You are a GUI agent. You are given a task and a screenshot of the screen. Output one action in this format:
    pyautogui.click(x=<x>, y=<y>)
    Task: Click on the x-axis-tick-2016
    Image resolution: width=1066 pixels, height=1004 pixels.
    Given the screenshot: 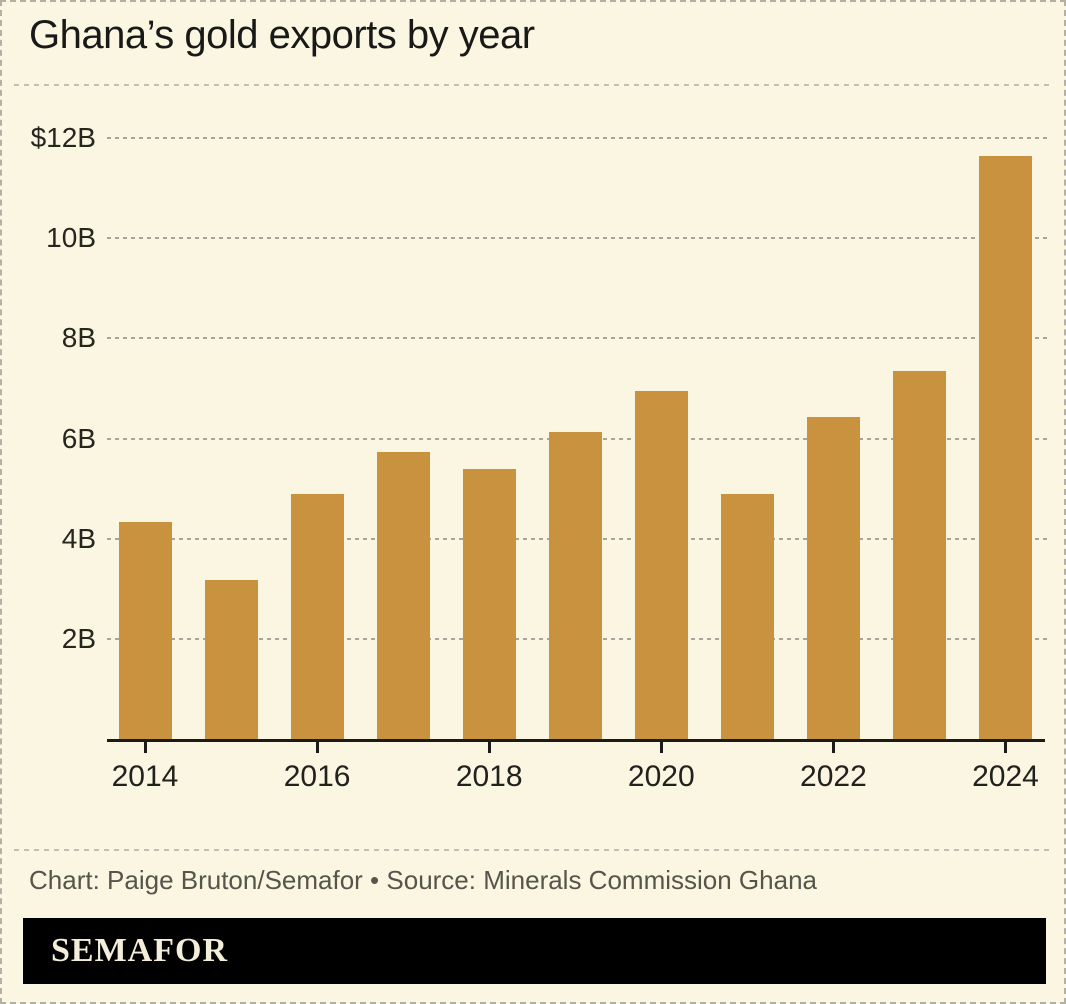 What is the action you would take?
    pyautogui.click(x=317, y=747)
    